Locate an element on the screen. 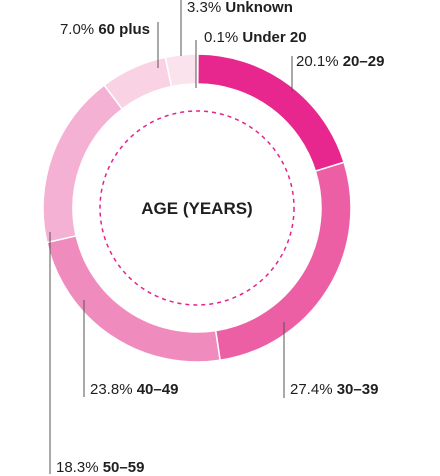 This screenshot has width=440, height=476. slice-label-60-plus: 7.0% 60 plus is located at coordinates (105, 29).